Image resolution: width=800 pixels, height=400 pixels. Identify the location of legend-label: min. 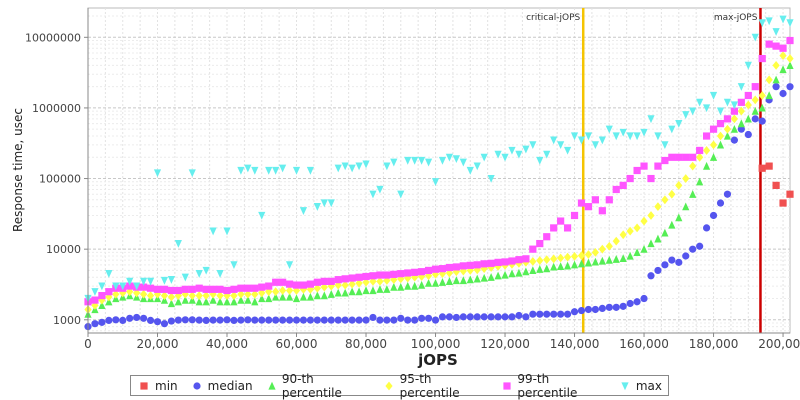
(166, 385).